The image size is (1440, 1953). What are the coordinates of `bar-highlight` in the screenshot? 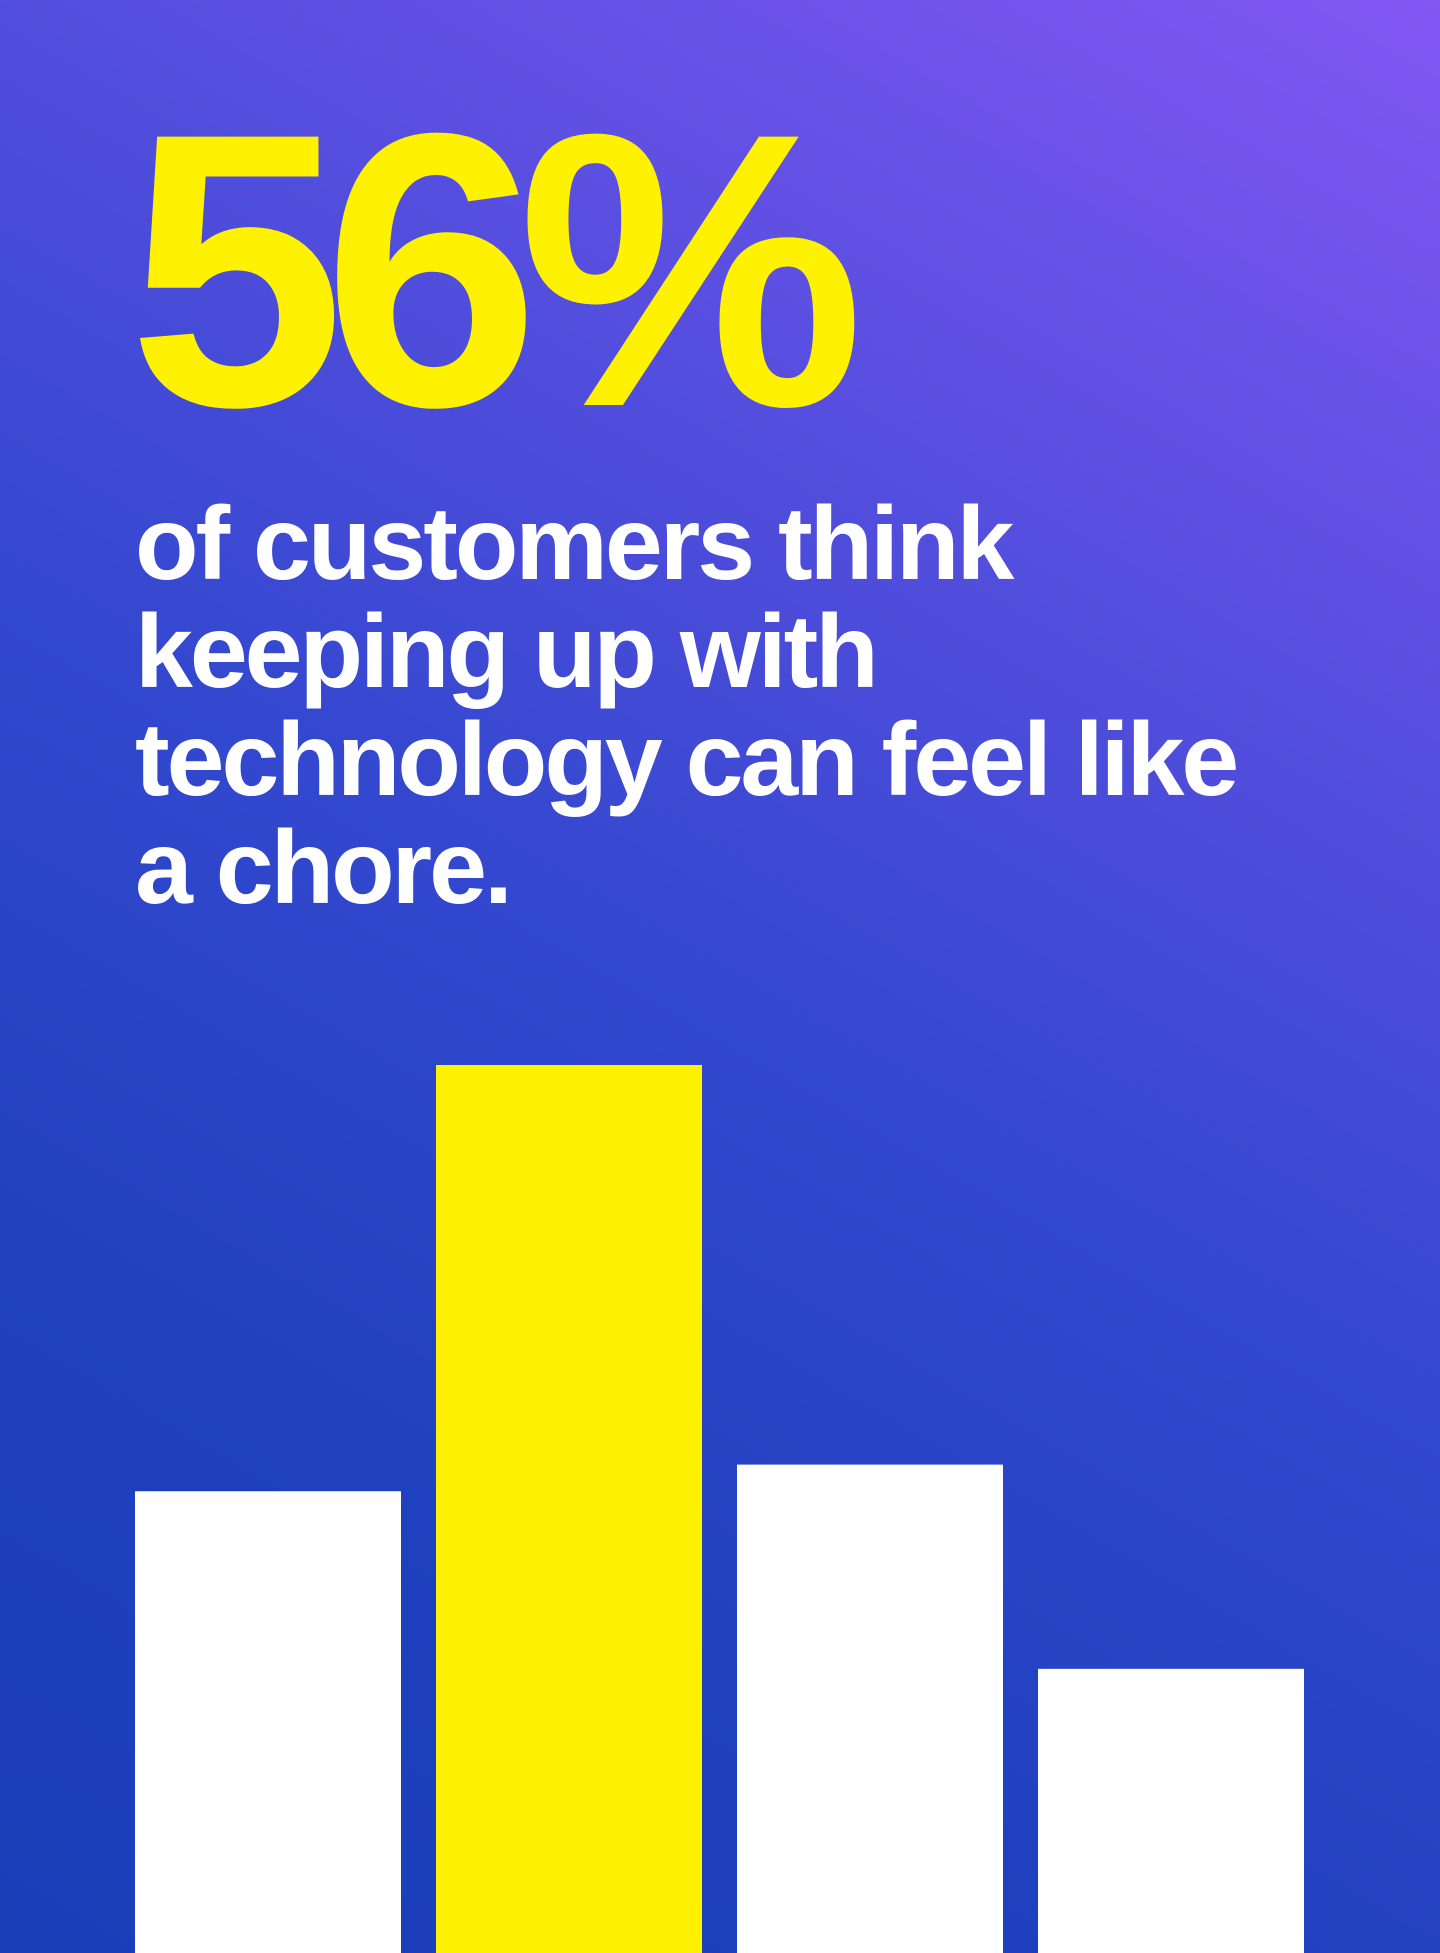 It's located at (569, 1509).